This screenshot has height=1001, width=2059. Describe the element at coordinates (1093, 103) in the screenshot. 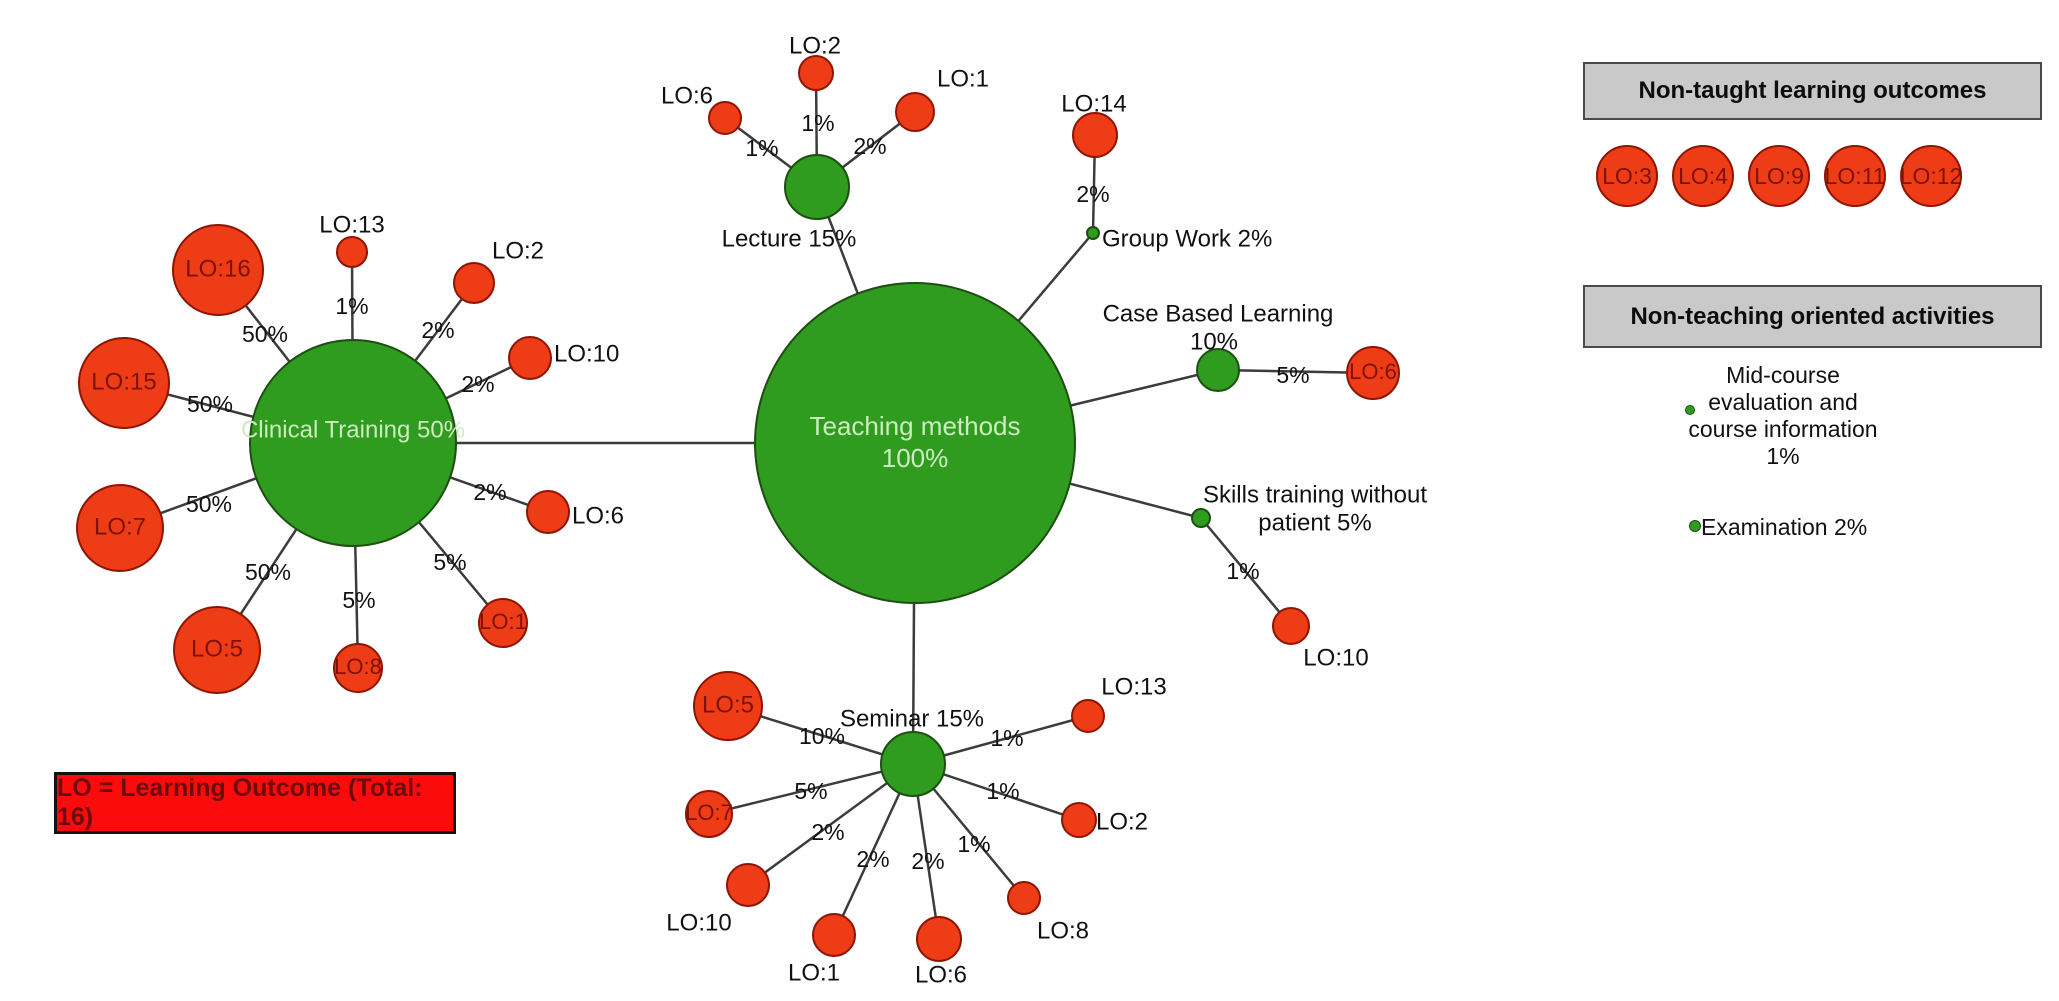

I see `lo14-label: LO:14` at that location.